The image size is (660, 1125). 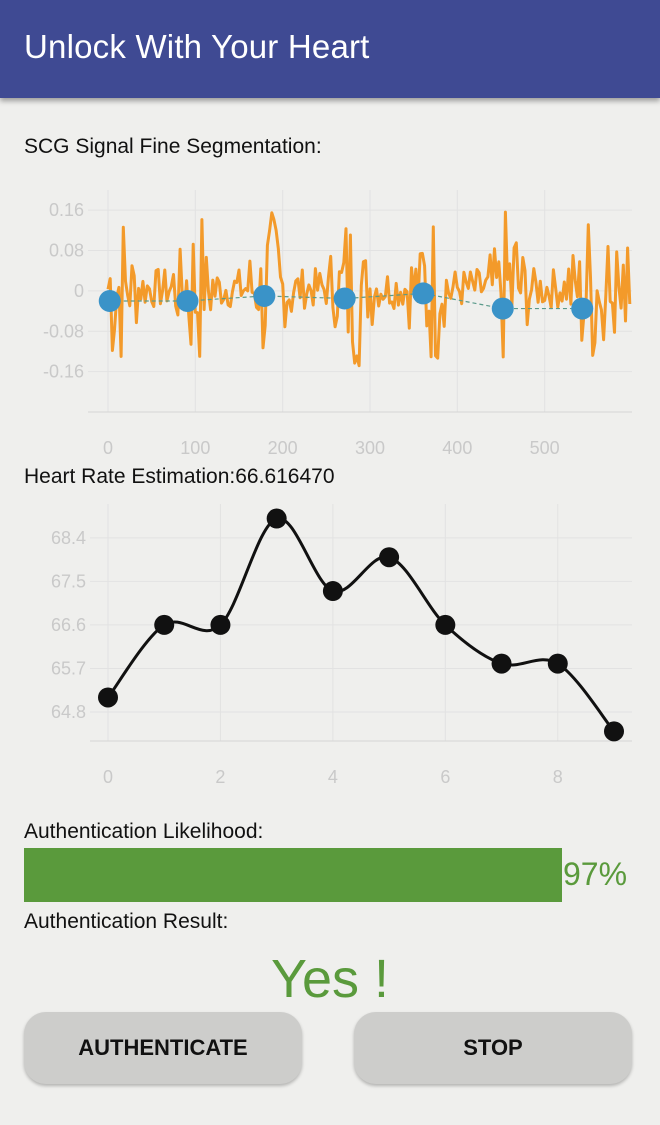 I want to click on x-tick-label: 6, so click(x=445, y=777).